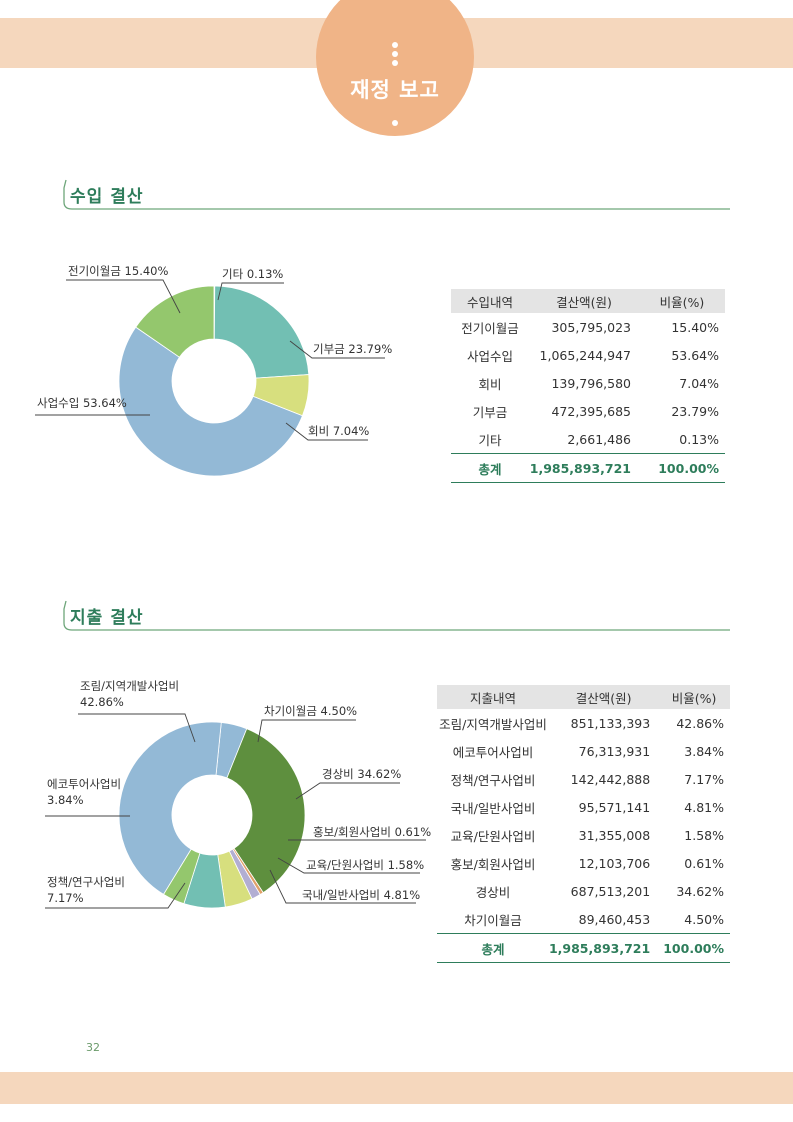 This screenshot has width=793, height=1122. What do you see at coordinates (614, 919) in the screenshot?
I see `table-cell: 89,460,453` at bounding box center [614, 919].